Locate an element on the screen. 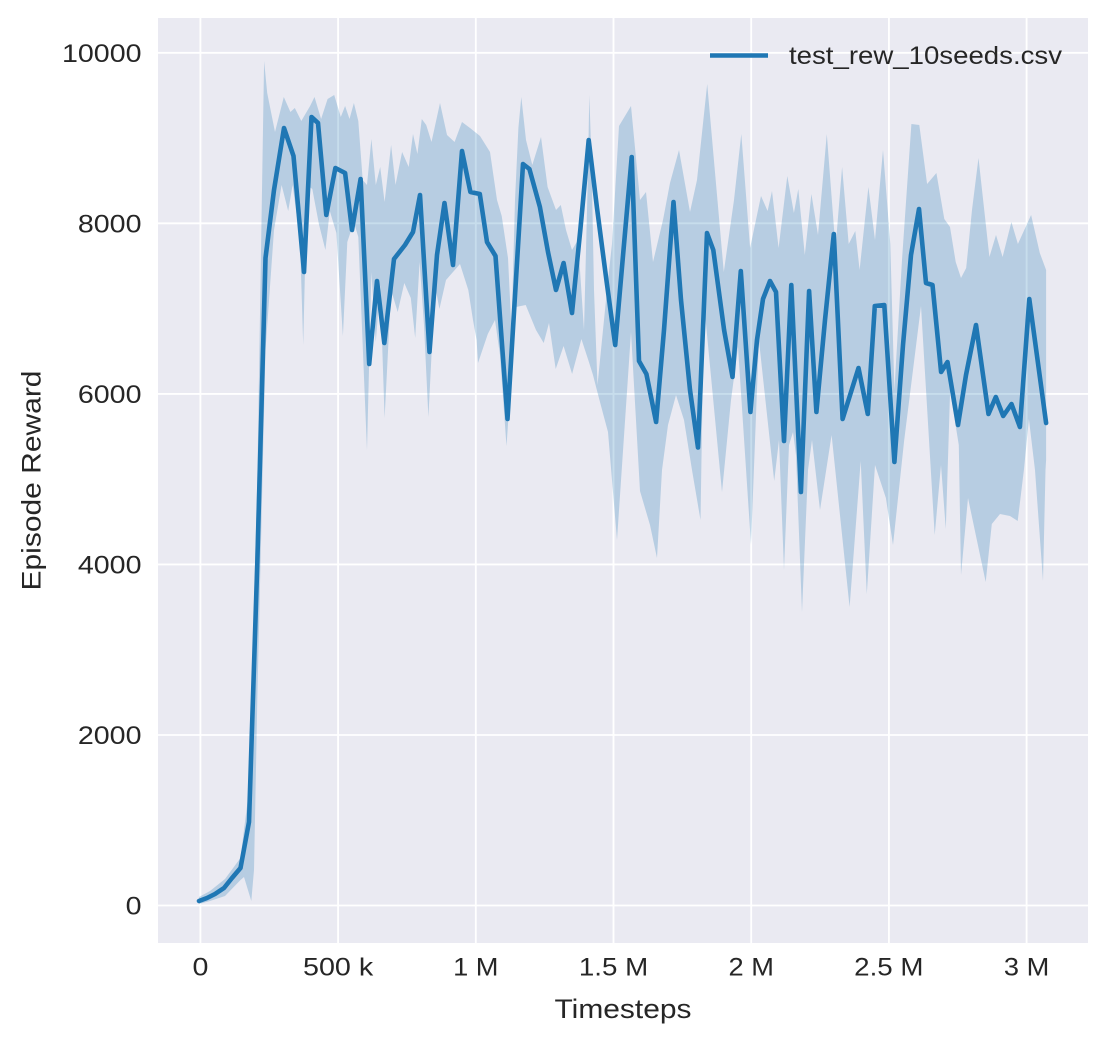  svg-text: 1.5 M is located at coordinates (613, 968).